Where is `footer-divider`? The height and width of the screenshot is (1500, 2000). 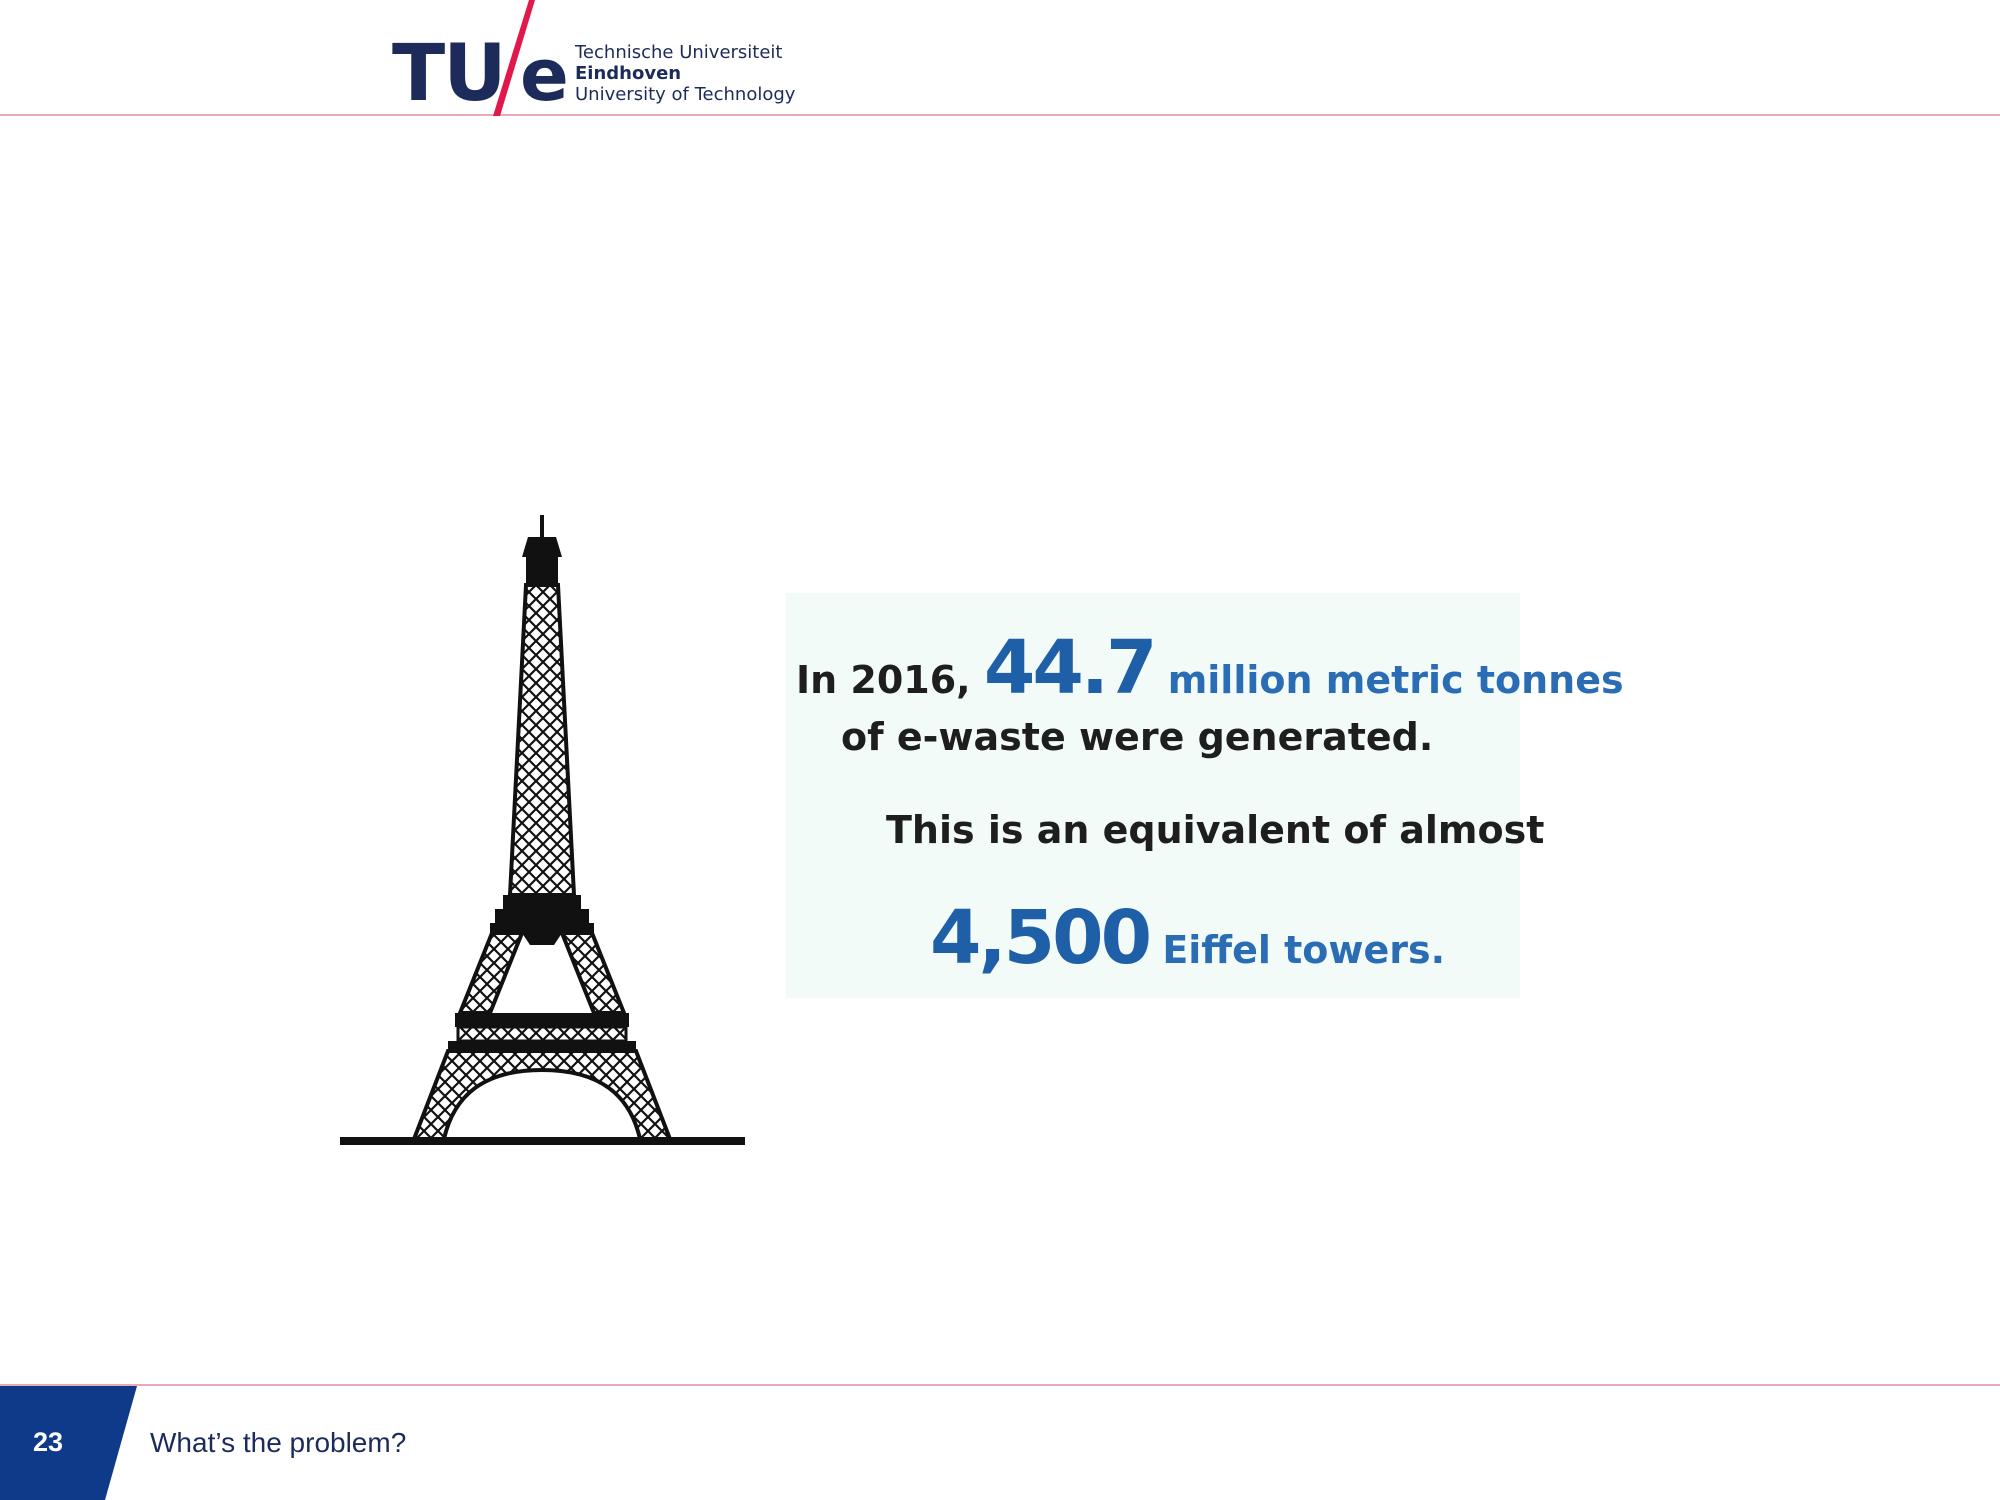 footer-divider is located at coordinates (1000, 1385).